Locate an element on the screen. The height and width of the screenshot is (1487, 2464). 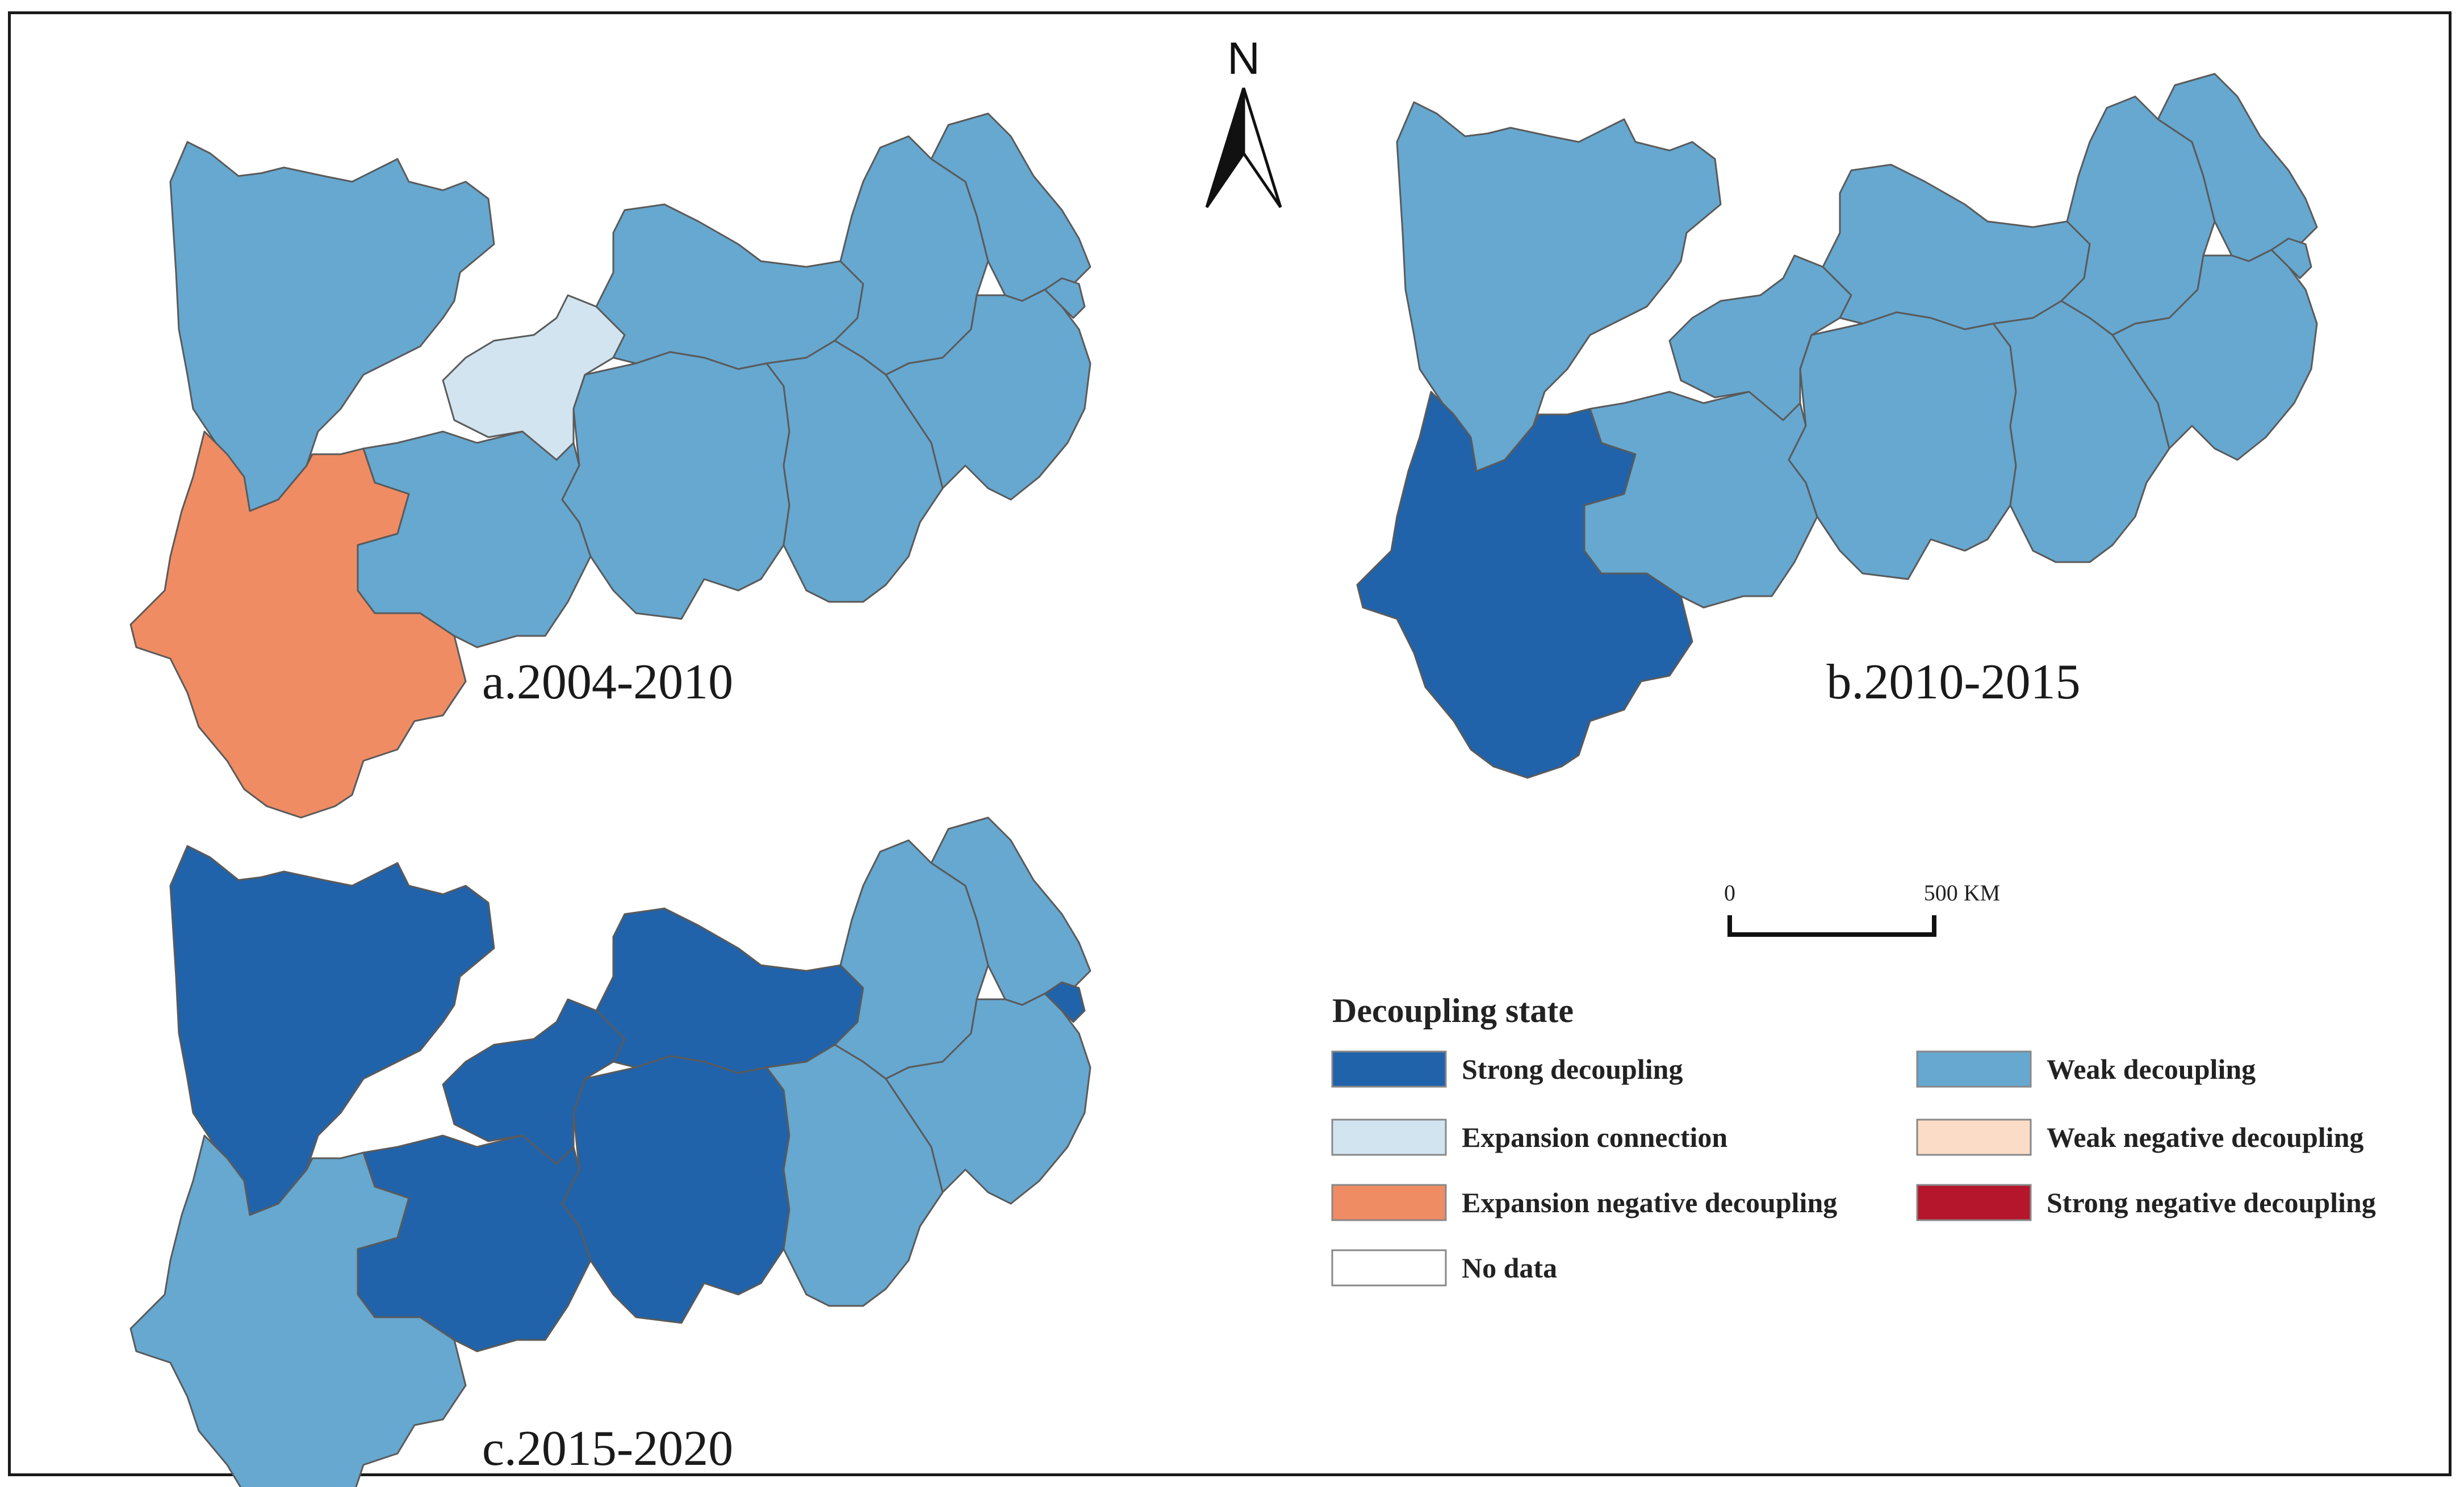
province-hubei-b is located at coordinates (1957, 247).